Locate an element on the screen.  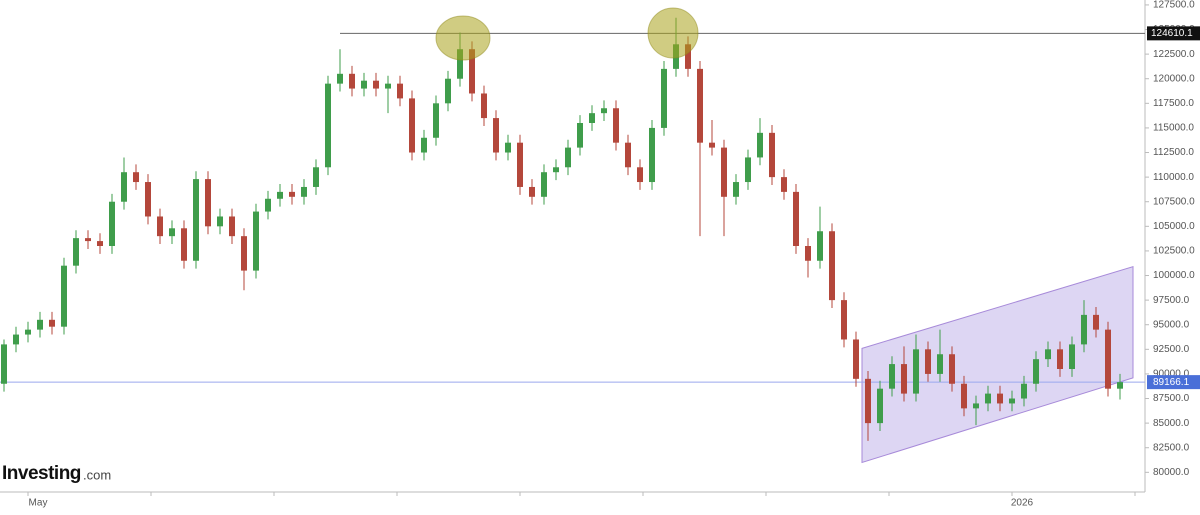
y-tick-label: 112500.0 is located at coordinates (1173, 152).